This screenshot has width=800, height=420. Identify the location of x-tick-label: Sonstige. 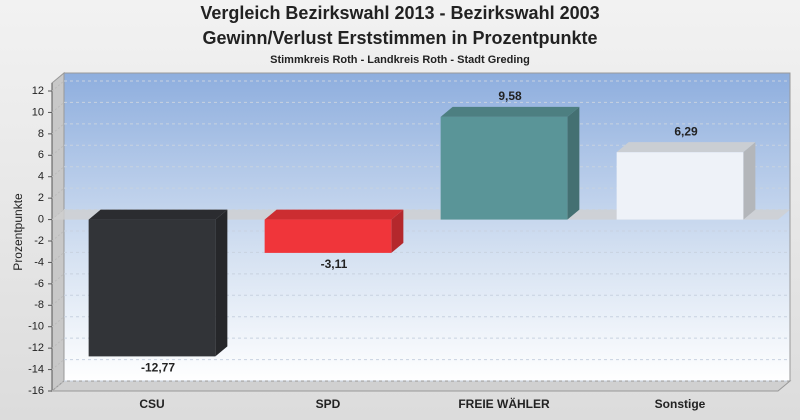
(680, 404).